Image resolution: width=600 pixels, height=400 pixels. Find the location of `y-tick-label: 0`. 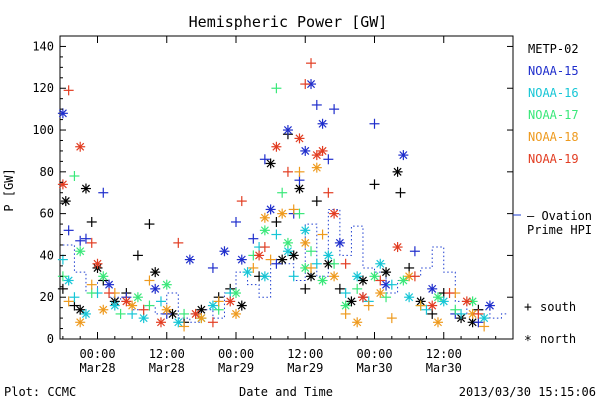

y-tick-label: 0 is located at coordinates (50, 339).